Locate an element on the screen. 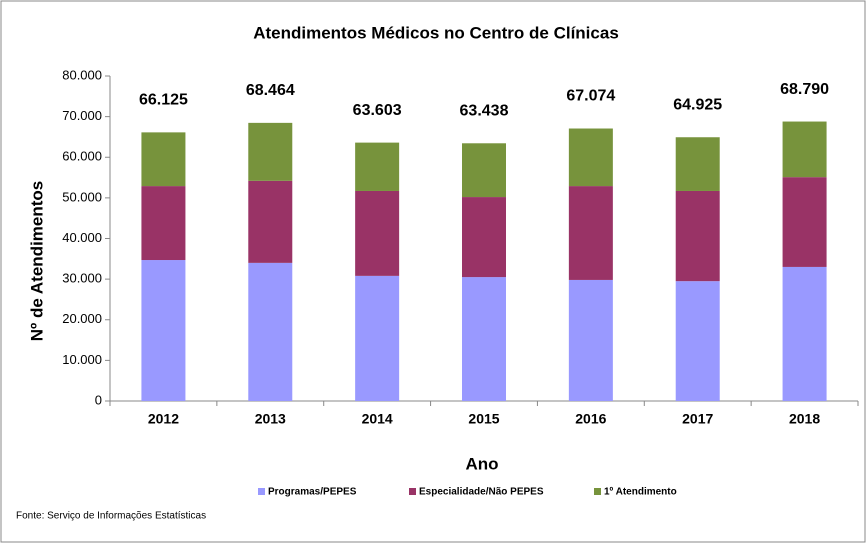 The height and width of the screenshot is (544, 867). x-tick-label: 2012 is located at coordinates (163, 419).